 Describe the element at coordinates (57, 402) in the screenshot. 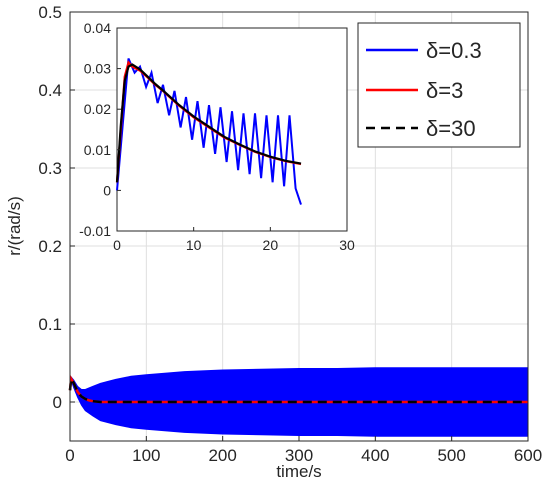

I see `y-tick-label: 0` at that location.